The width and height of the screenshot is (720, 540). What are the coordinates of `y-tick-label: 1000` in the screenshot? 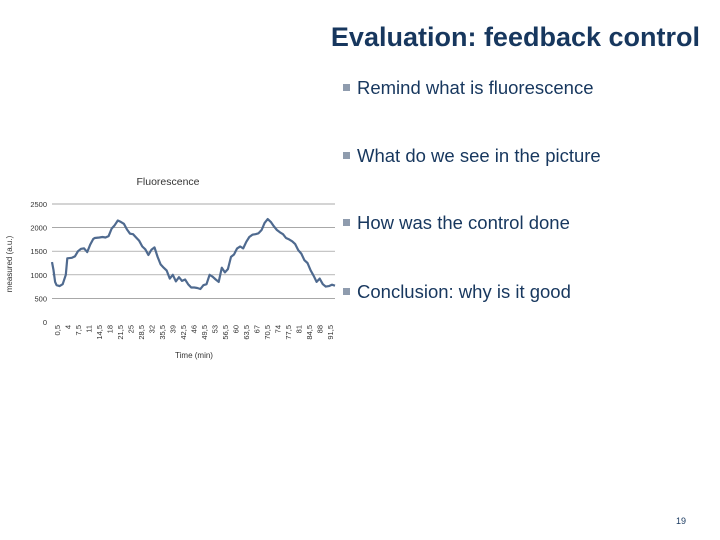 It's located at (38, 275).